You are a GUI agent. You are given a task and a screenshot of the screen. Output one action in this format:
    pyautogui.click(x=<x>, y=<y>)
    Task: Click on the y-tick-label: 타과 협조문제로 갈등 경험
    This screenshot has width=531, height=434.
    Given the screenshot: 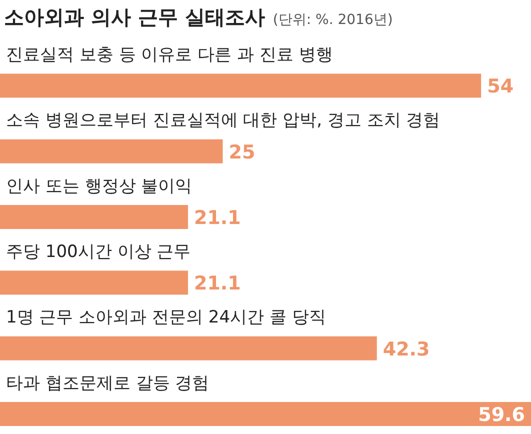 What is the action you would take?
    pyautogui.click(x=108, y=383)
    